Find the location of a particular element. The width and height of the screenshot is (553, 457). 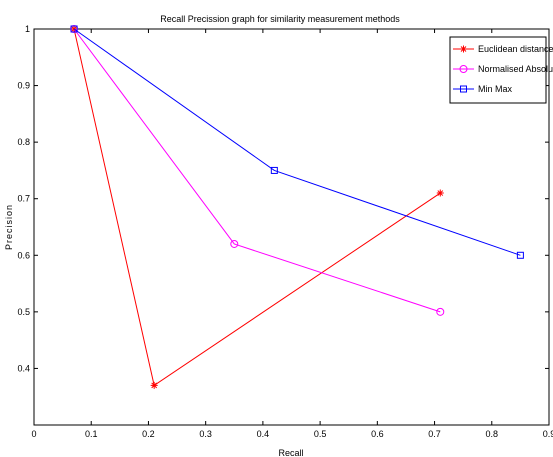

y-tick-label: 0.6 is located at coordinates (23, 255).